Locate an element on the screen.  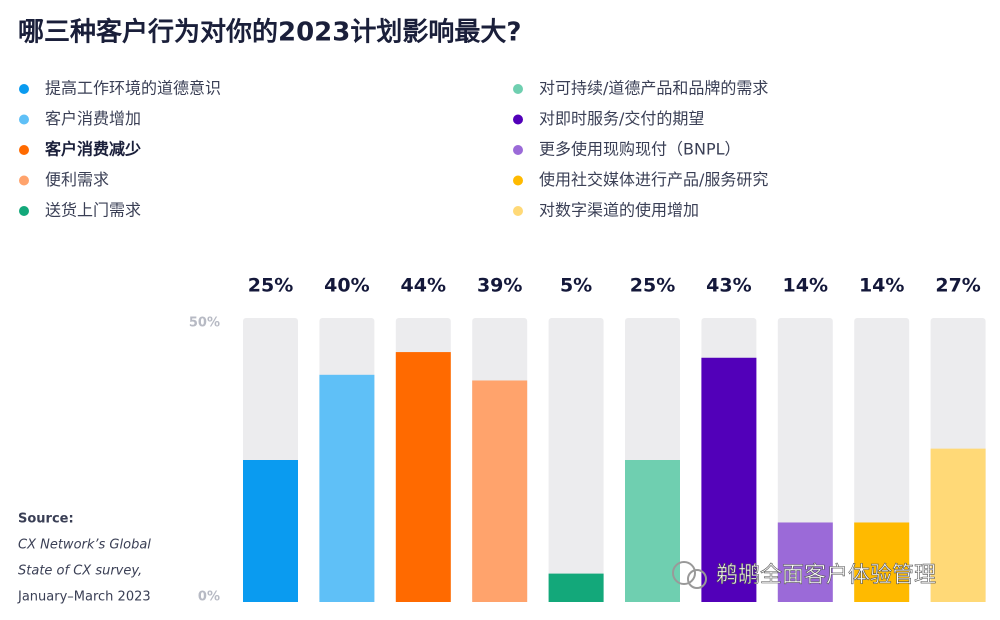
legend-label: 对即时服务/交付的期望 is located at coordinates (621, 118).